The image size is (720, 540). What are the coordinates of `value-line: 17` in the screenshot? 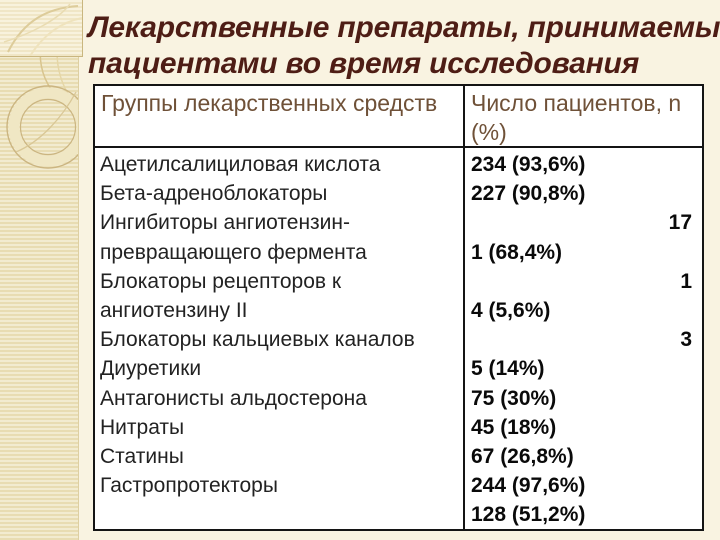 It's located at (680, 223).